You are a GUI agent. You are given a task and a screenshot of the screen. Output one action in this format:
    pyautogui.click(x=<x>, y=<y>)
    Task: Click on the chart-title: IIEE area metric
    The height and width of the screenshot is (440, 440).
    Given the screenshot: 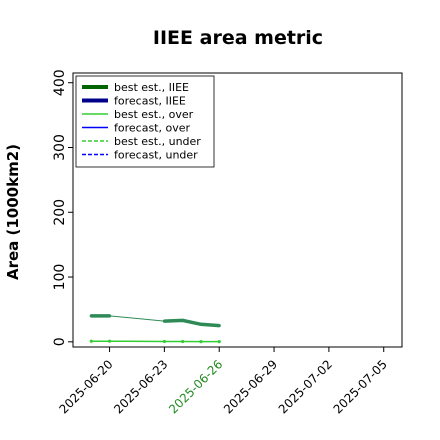 What is the action you would take?
    pyautogui.click(x=238, y=38)
    